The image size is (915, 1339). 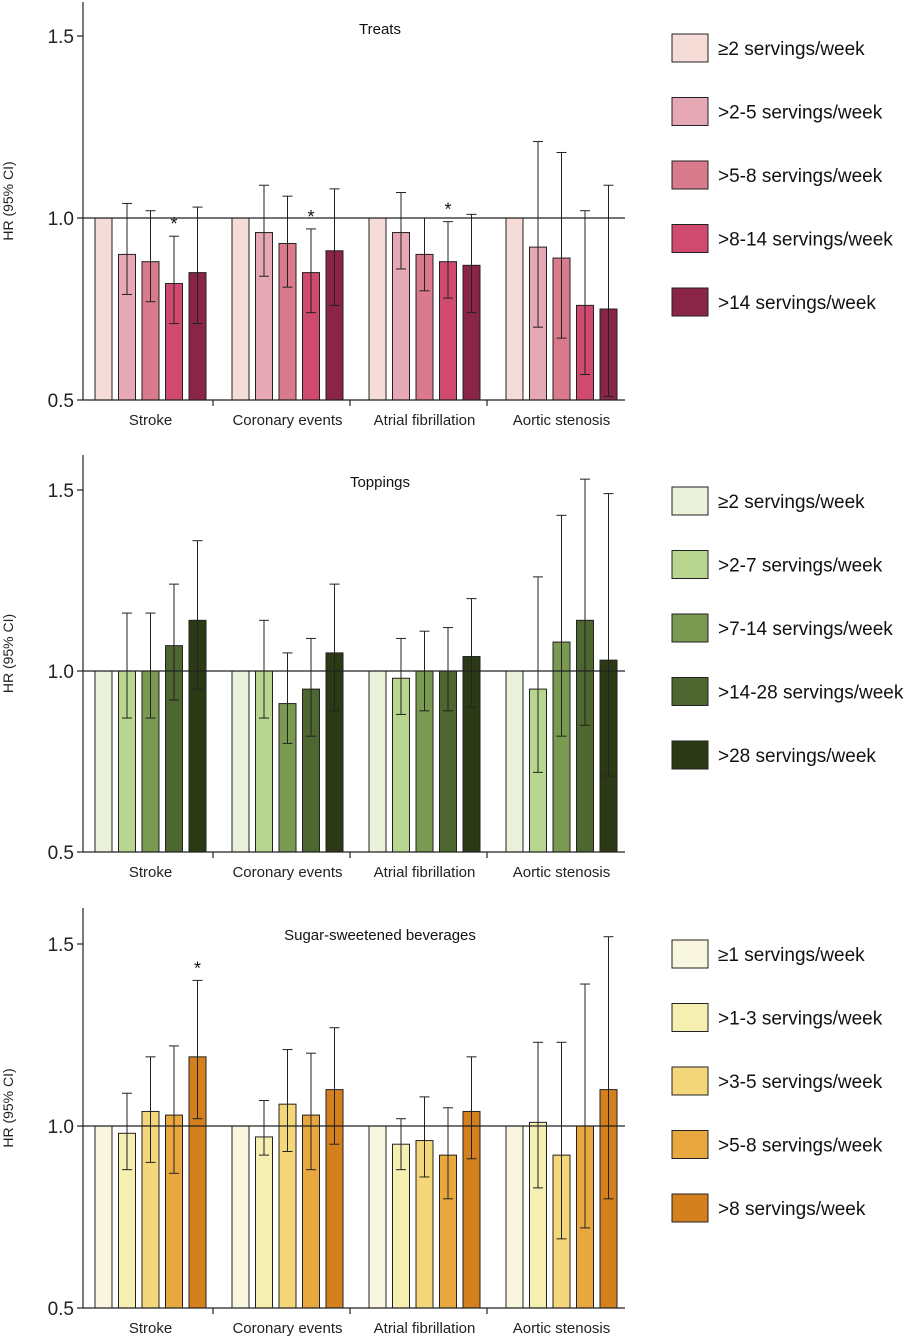 What do you see at coordinates (61, 1309) in the screenshot?
I see `chart-3-y-tick-label-1: 0.5` at bounding box center [61, 1309].